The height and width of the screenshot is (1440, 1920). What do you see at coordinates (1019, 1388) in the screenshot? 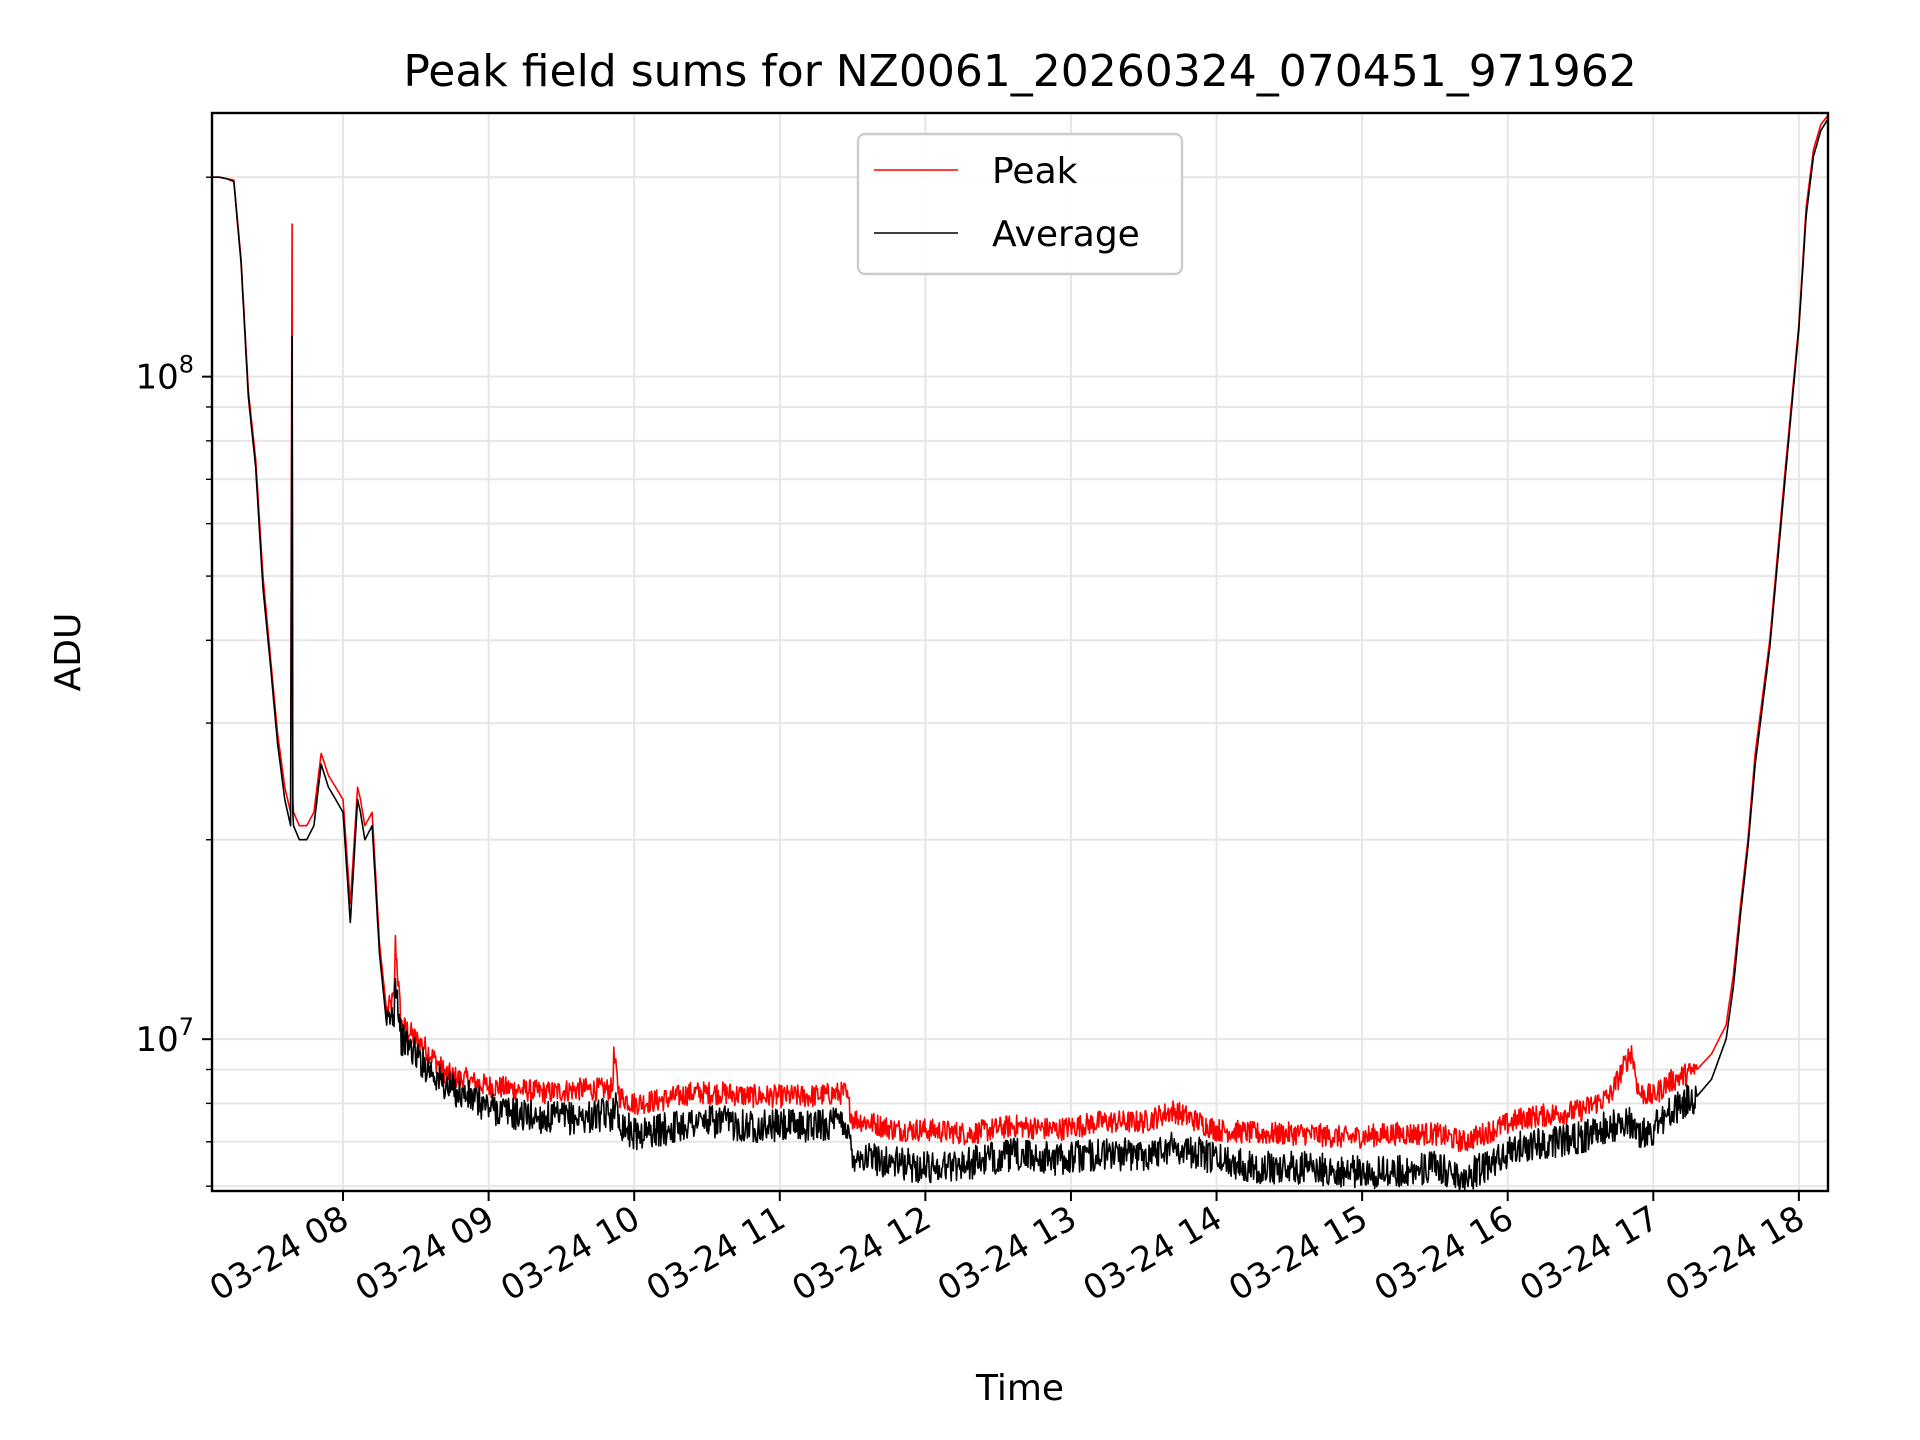
I see `x-axis-label: Time` at bounding box center [1019, 1388].